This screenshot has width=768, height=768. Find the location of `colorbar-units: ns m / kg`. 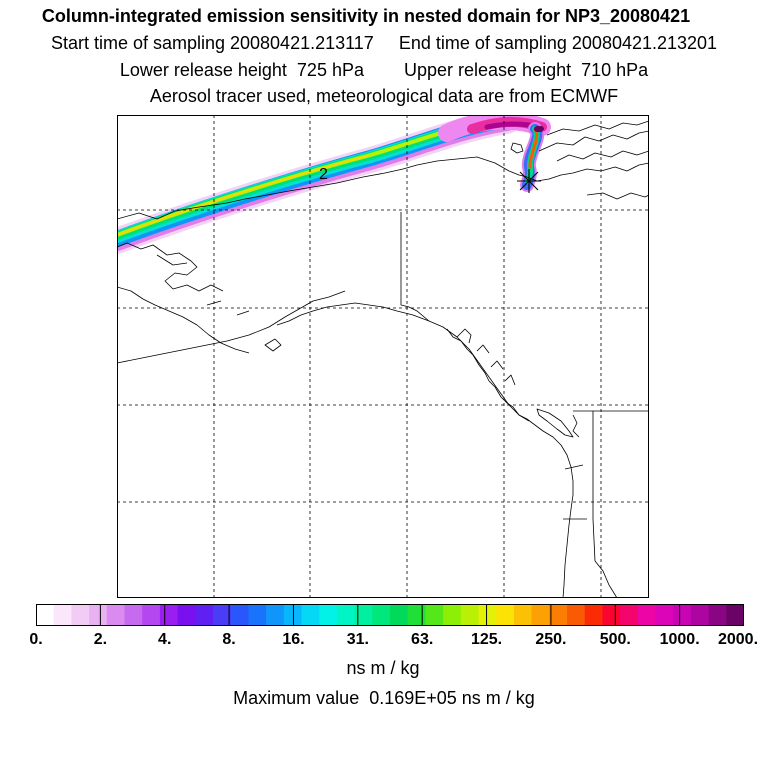

colorbar-units: ns m / kg is located at coordinates (383, 668).